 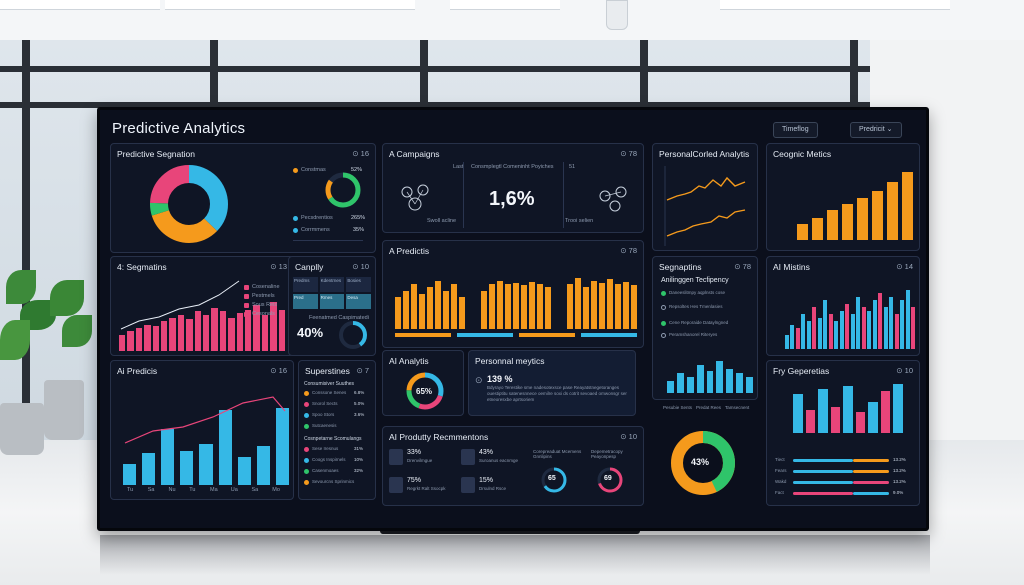 I want to click on predict-dropdown: Predricit ⌄, so click(x=876, y=130).